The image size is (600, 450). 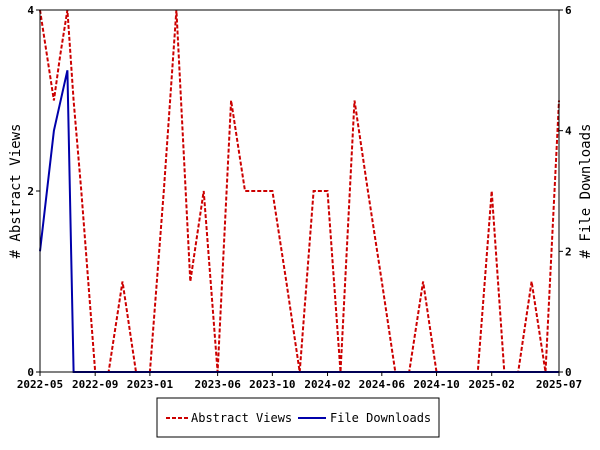 I want to click on x-tick-label: 2022-09, so click(x=95, y=384).